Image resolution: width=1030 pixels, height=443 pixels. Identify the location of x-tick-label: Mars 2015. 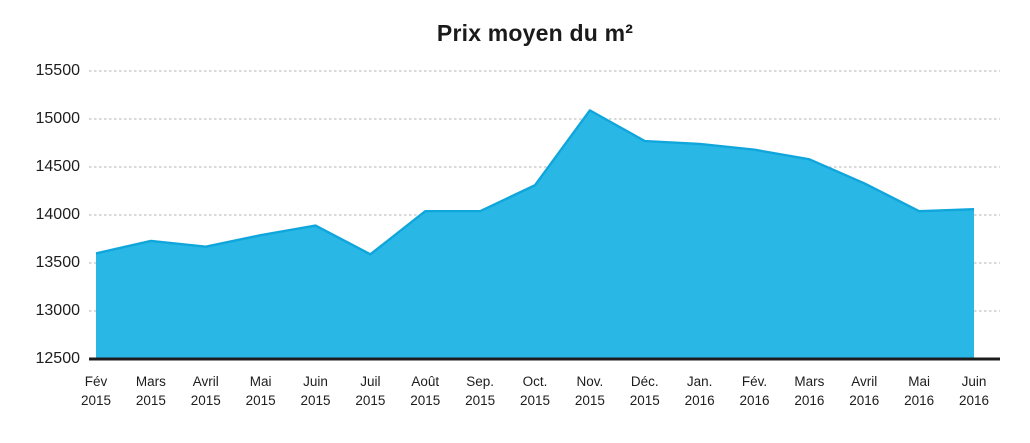
(151, 391).